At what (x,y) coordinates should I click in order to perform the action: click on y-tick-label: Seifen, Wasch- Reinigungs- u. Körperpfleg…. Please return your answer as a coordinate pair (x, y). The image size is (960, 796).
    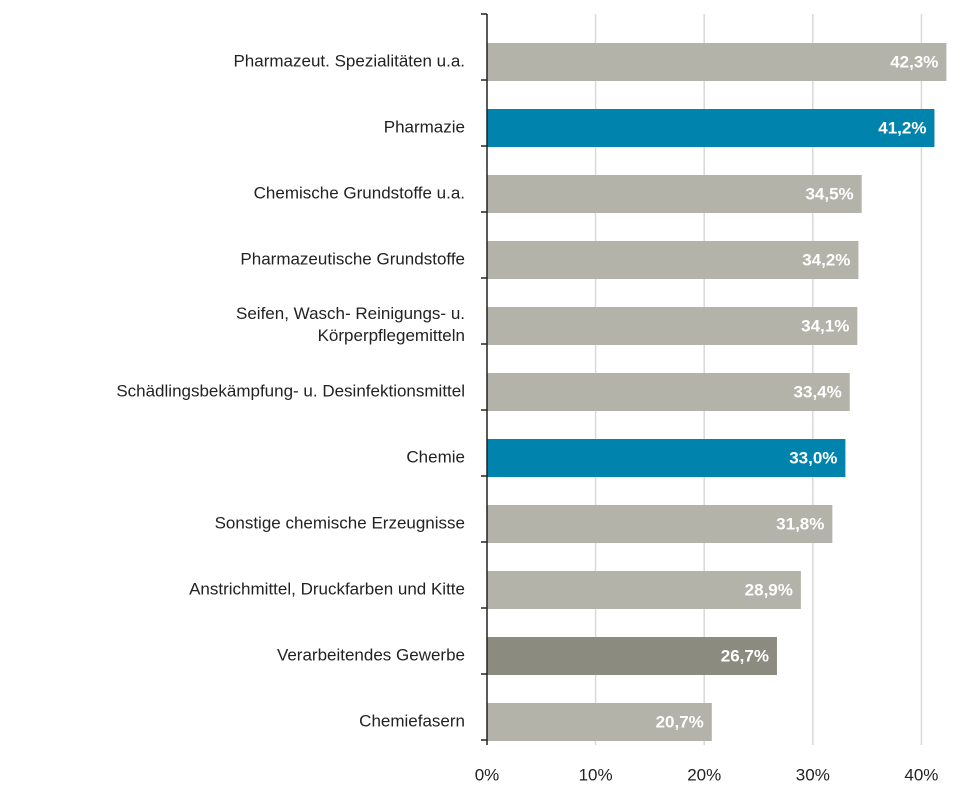
    Looking at the image, I should click on (350, 324).